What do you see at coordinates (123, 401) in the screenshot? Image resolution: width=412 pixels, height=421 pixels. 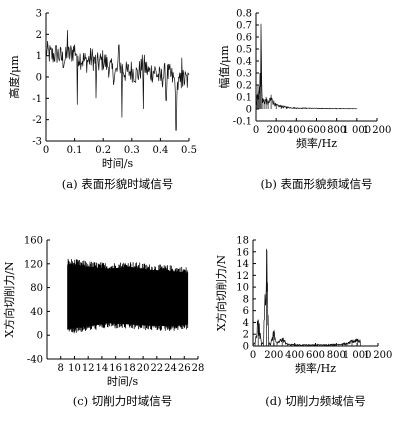 I see `panel-caption: (c) 切削力时域信号` at bounding box center [123, 401].